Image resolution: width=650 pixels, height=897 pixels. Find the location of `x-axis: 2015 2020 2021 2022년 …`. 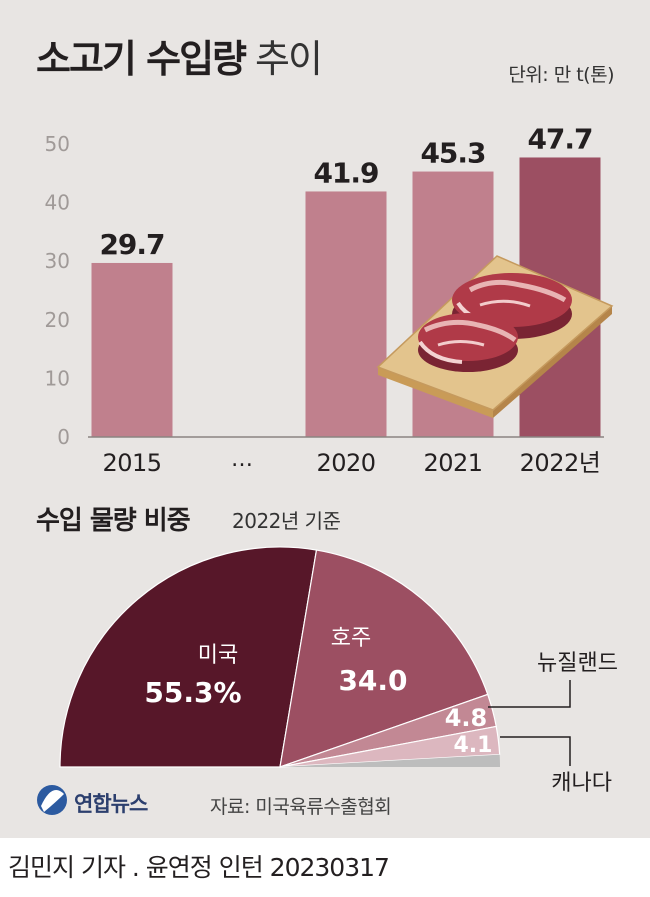

x-axis: 2015 2020 2021 2022년 … is located at coordinates (346, 456).